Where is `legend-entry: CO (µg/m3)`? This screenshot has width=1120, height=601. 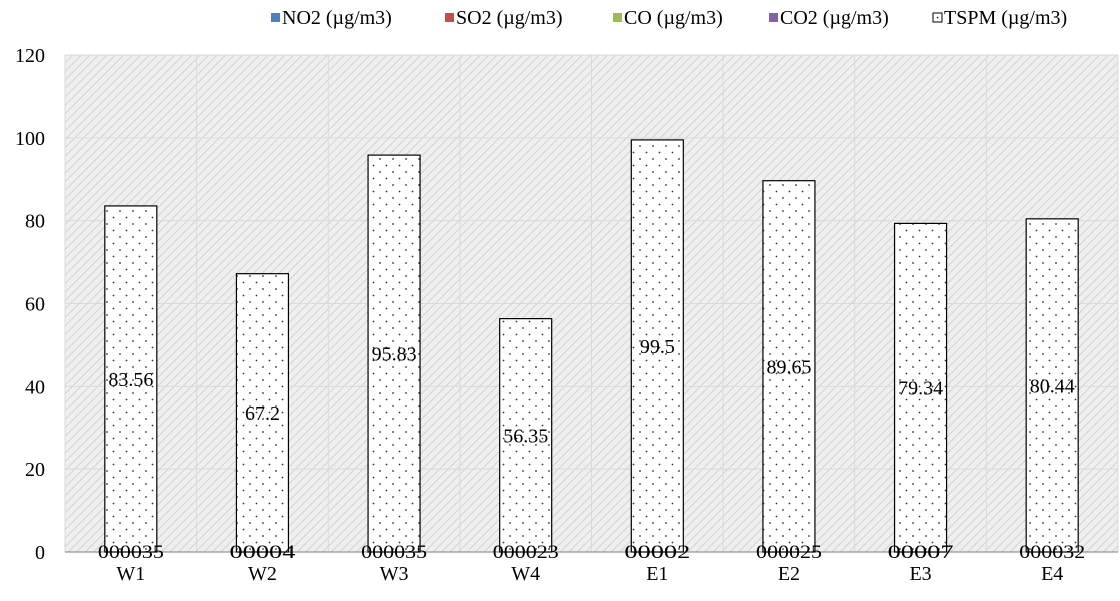
legend-entry: CO (µg/m3) is located at coordinates (673, 18).